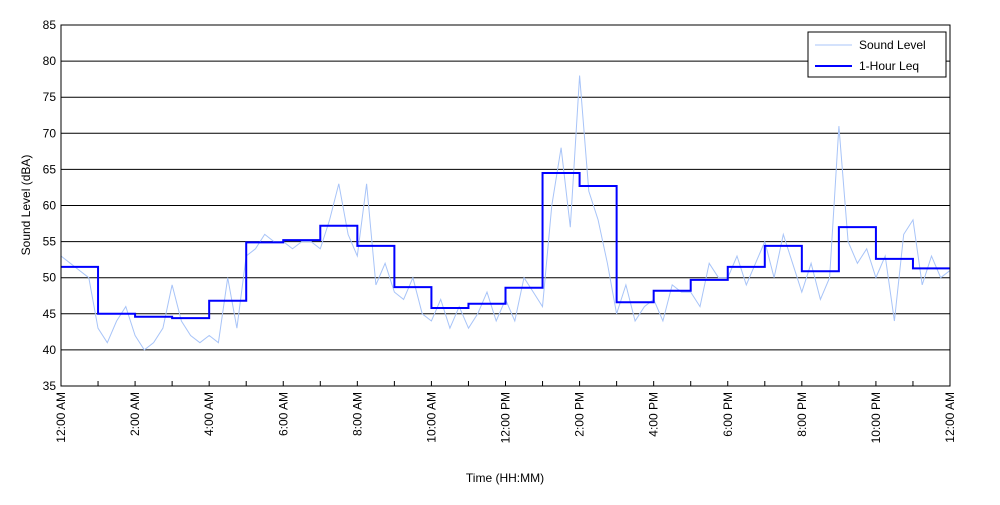 The height and width of the screenshot is (505, 1000). I want to click on x-tick-label: 10:00 PM, so click(876, 417).